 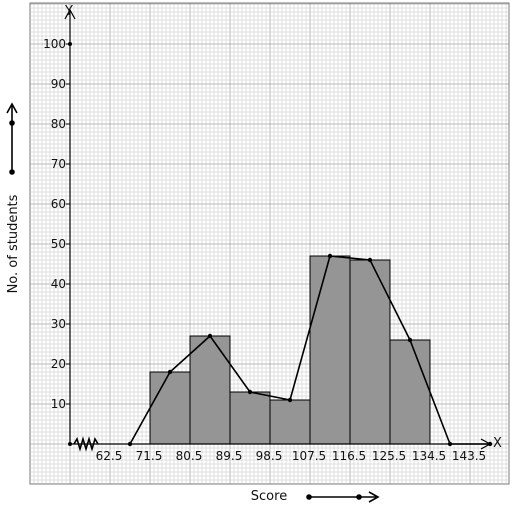 I want to click on x-axis-title: Score, so click(x=269, y=496).